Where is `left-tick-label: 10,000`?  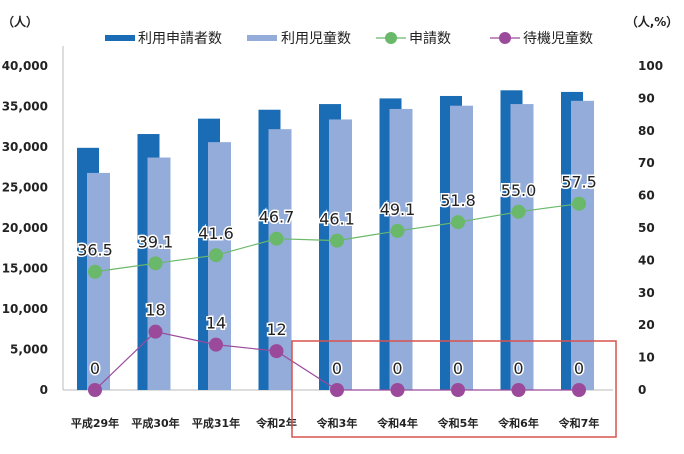 left-tick-label: 10,000 is located at coordinates (25, 309).